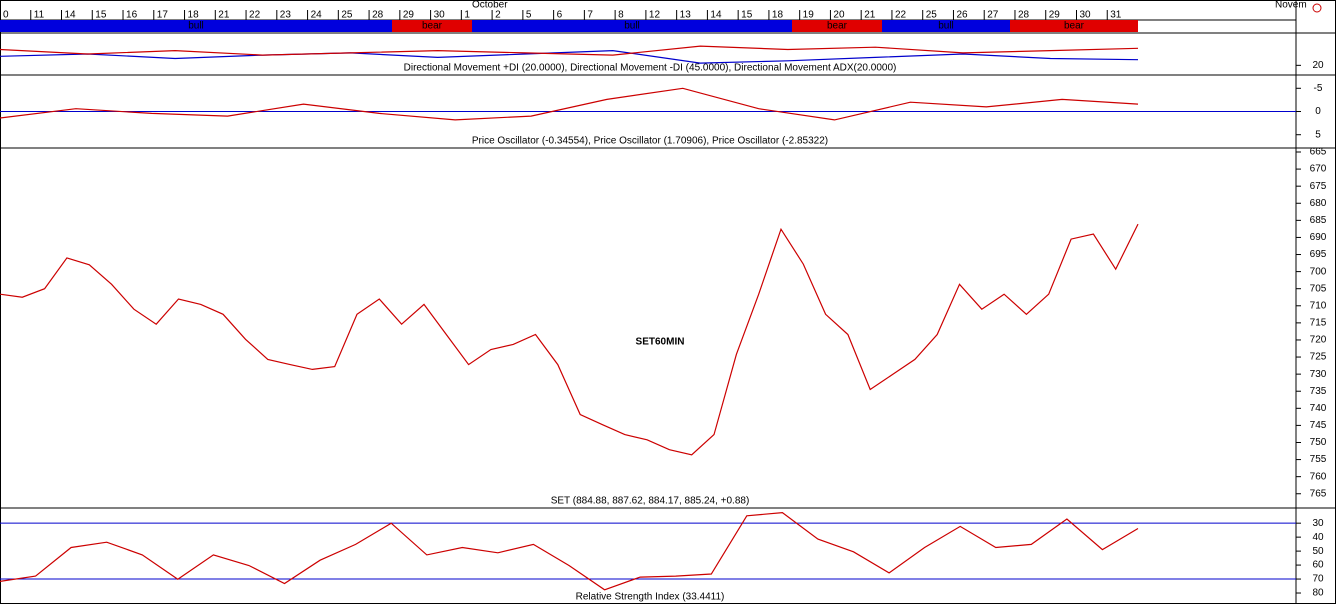 The width and height of the screenshot is (1336, 604). I want to click on day-label: 12, so click(655, 15).